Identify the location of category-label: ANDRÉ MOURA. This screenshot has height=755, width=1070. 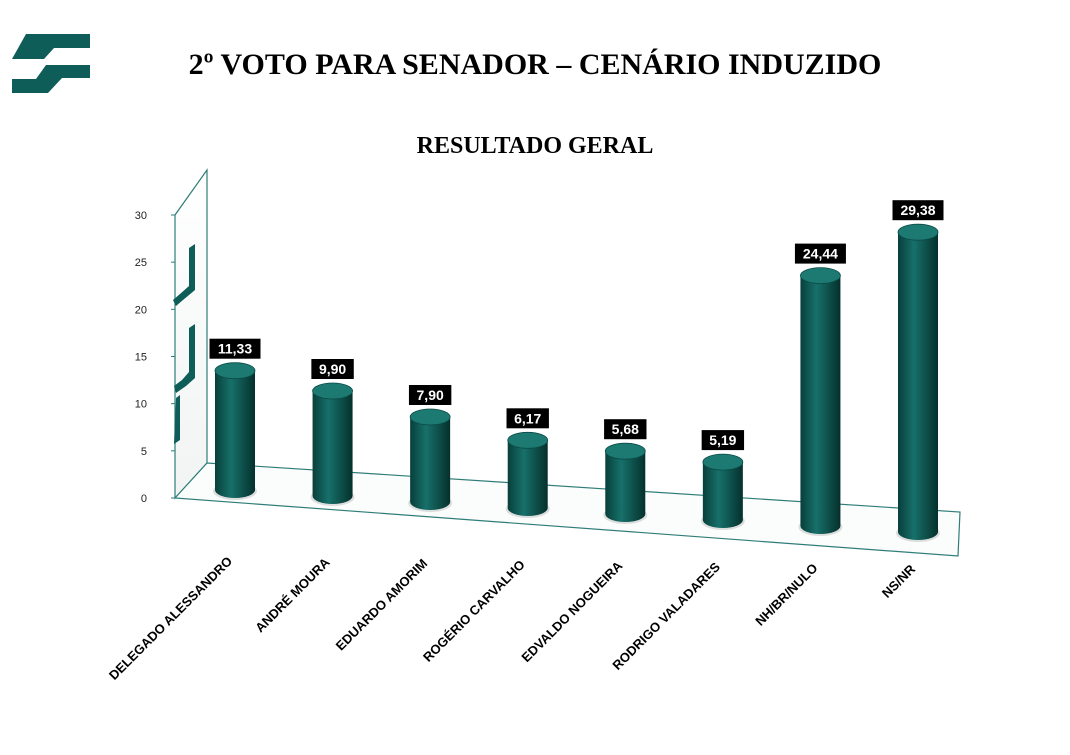
(292, 594).